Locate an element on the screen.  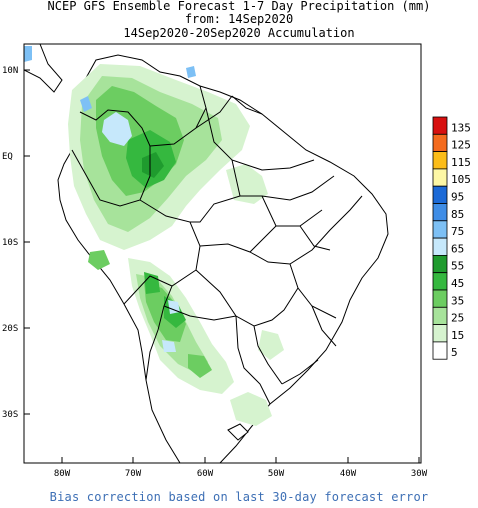
lon-label-30w: 30W is located at coordinates (419, 474).